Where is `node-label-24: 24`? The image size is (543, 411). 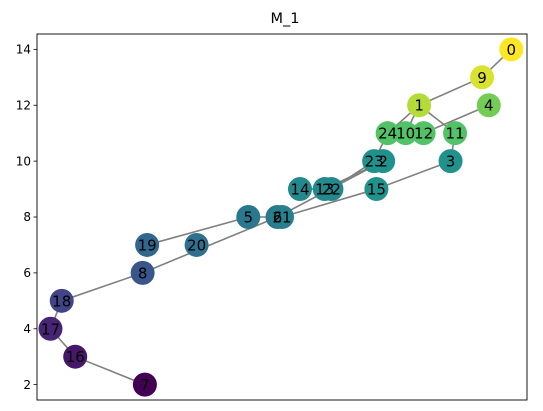
node-label-24: 24 is located at coordinates (387, 134).